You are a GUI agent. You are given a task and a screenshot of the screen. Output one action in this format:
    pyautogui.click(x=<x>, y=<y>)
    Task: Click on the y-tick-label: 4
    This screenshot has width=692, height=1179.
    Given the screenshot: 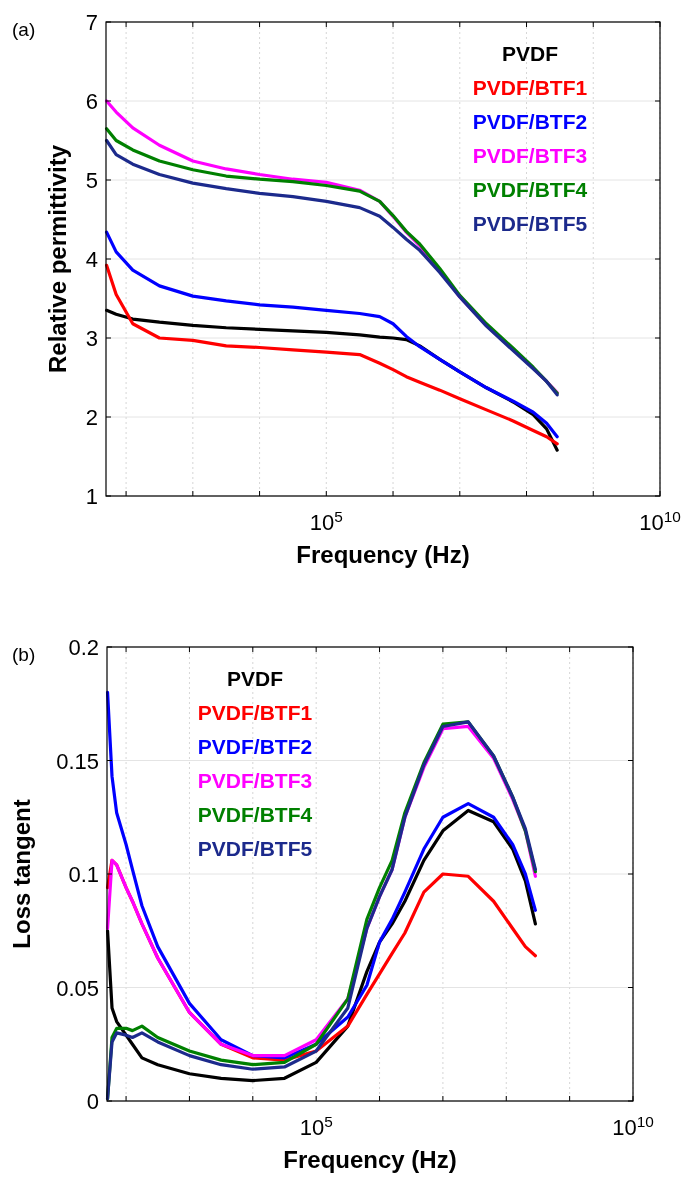 What is the action you would take?
    pyautogui.click(x=91, y=259)
    